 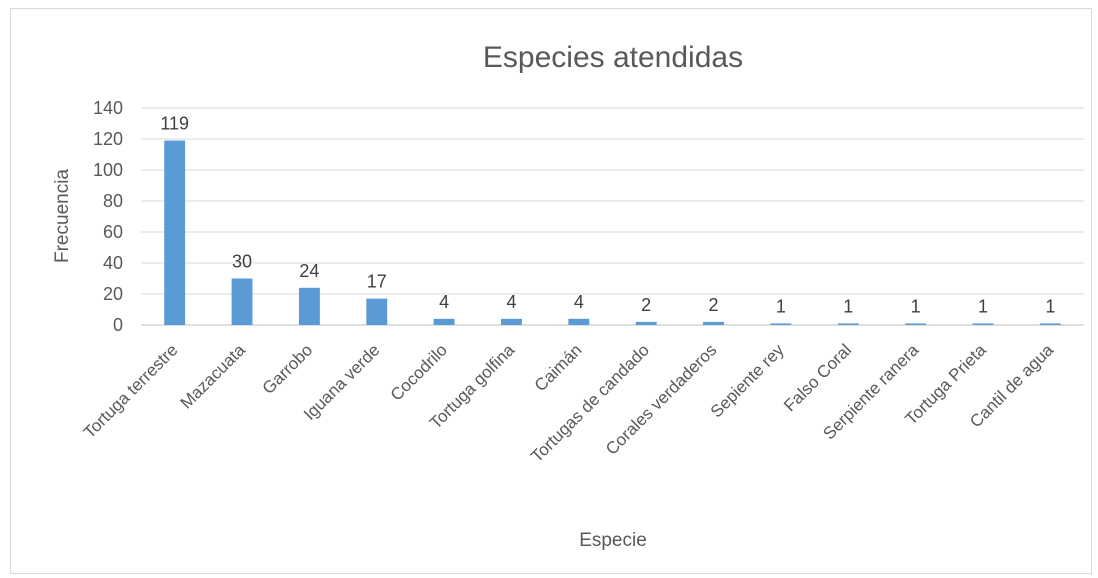 What do you see at coordinates (309, 271) in the screenshot?
I see `data-label: 24` at bounding box center [309, 271].